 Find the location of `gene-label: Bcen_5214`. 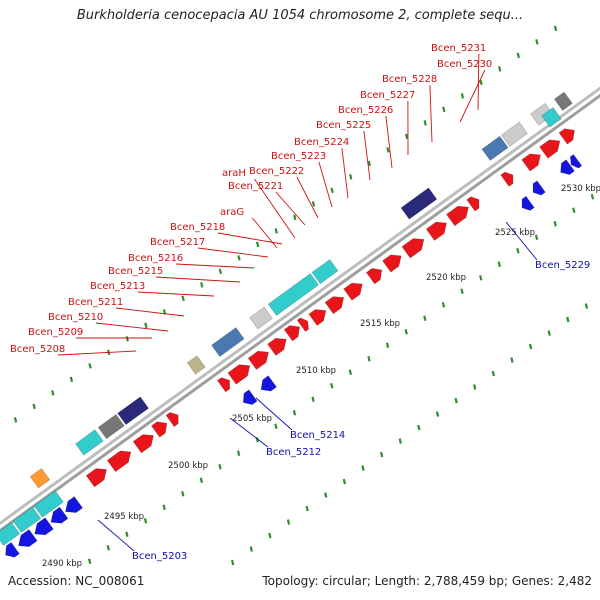

gene-label: Bcen_5214 is located at coordinates (317, 435).